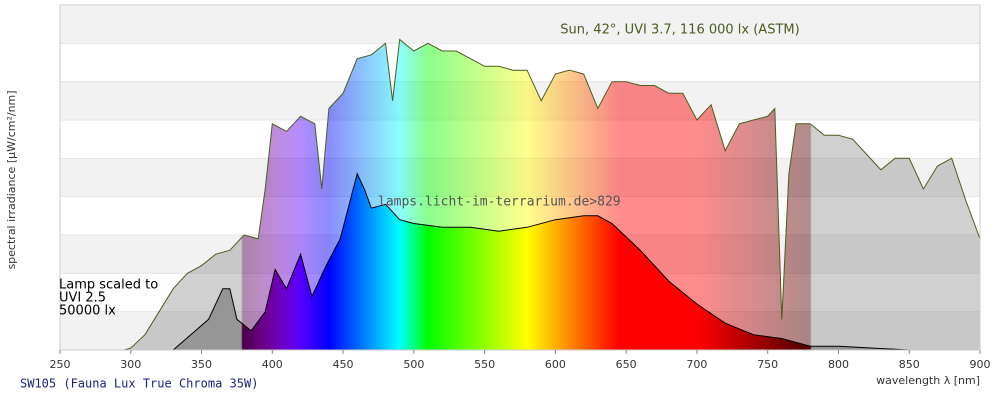  Describe the element at coordinates (108, 285) in the screenshot. I see `lamp-note: Lamp scaled to` at that location.